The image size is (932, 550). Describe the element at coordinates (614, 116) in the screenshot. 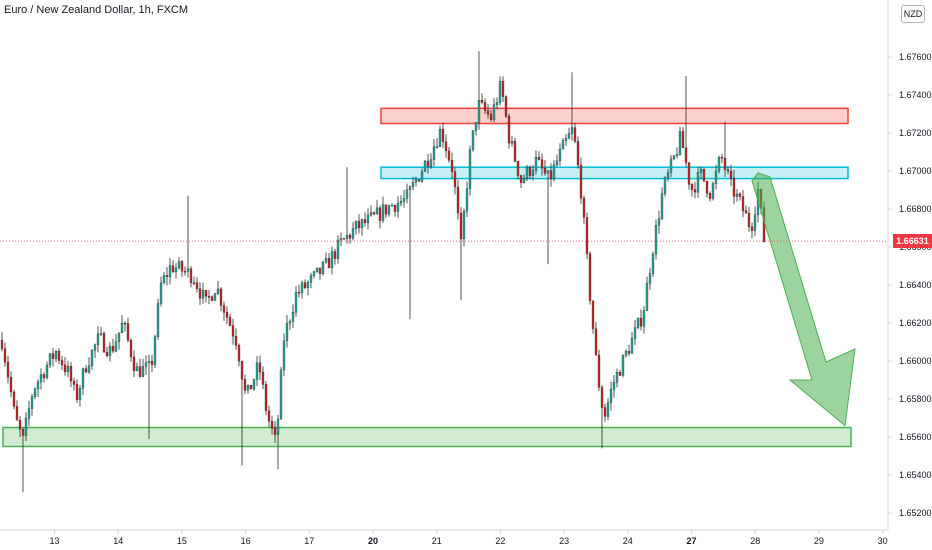

I see `resistance-zone-upper` at that location.